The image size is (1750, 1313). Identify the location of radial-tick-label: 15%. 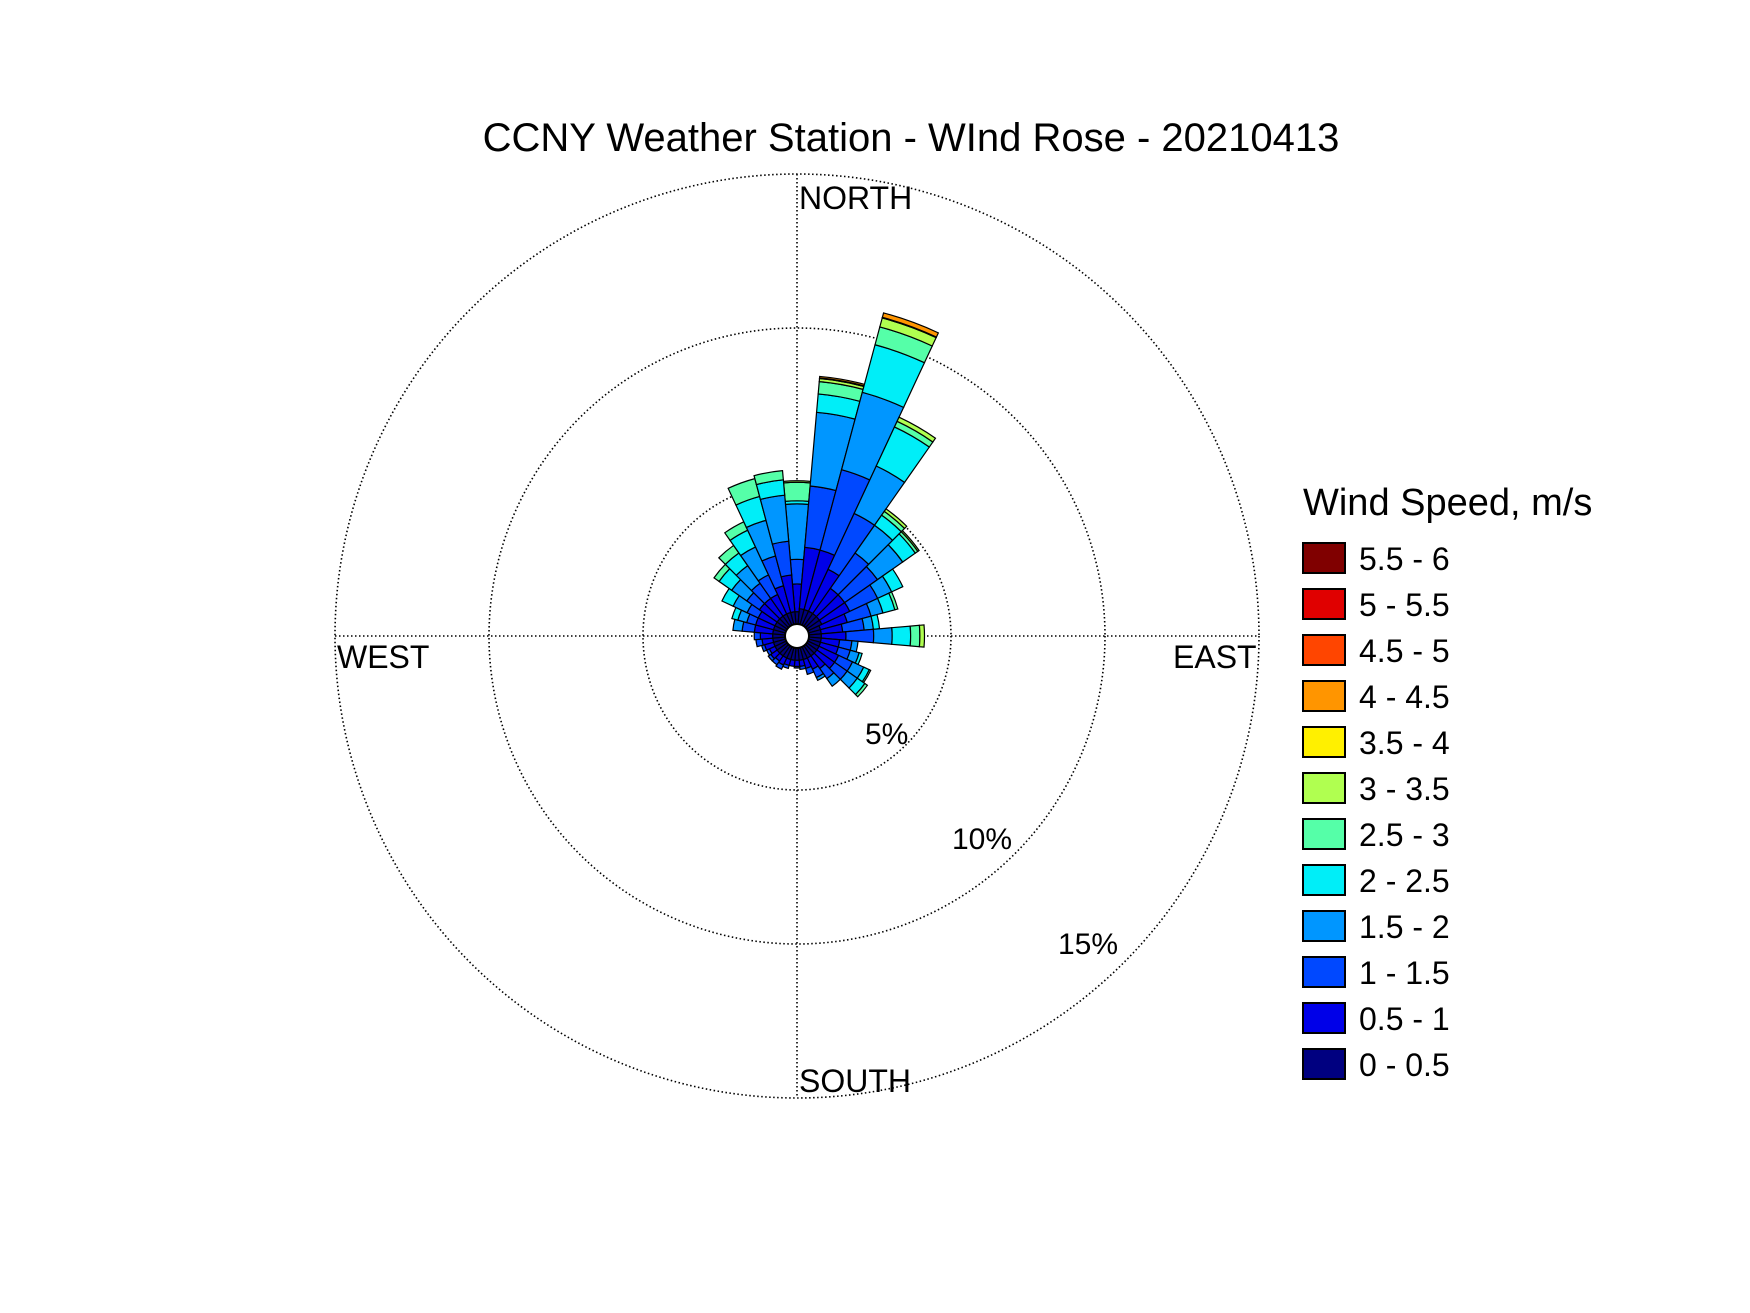
(1088, 944).